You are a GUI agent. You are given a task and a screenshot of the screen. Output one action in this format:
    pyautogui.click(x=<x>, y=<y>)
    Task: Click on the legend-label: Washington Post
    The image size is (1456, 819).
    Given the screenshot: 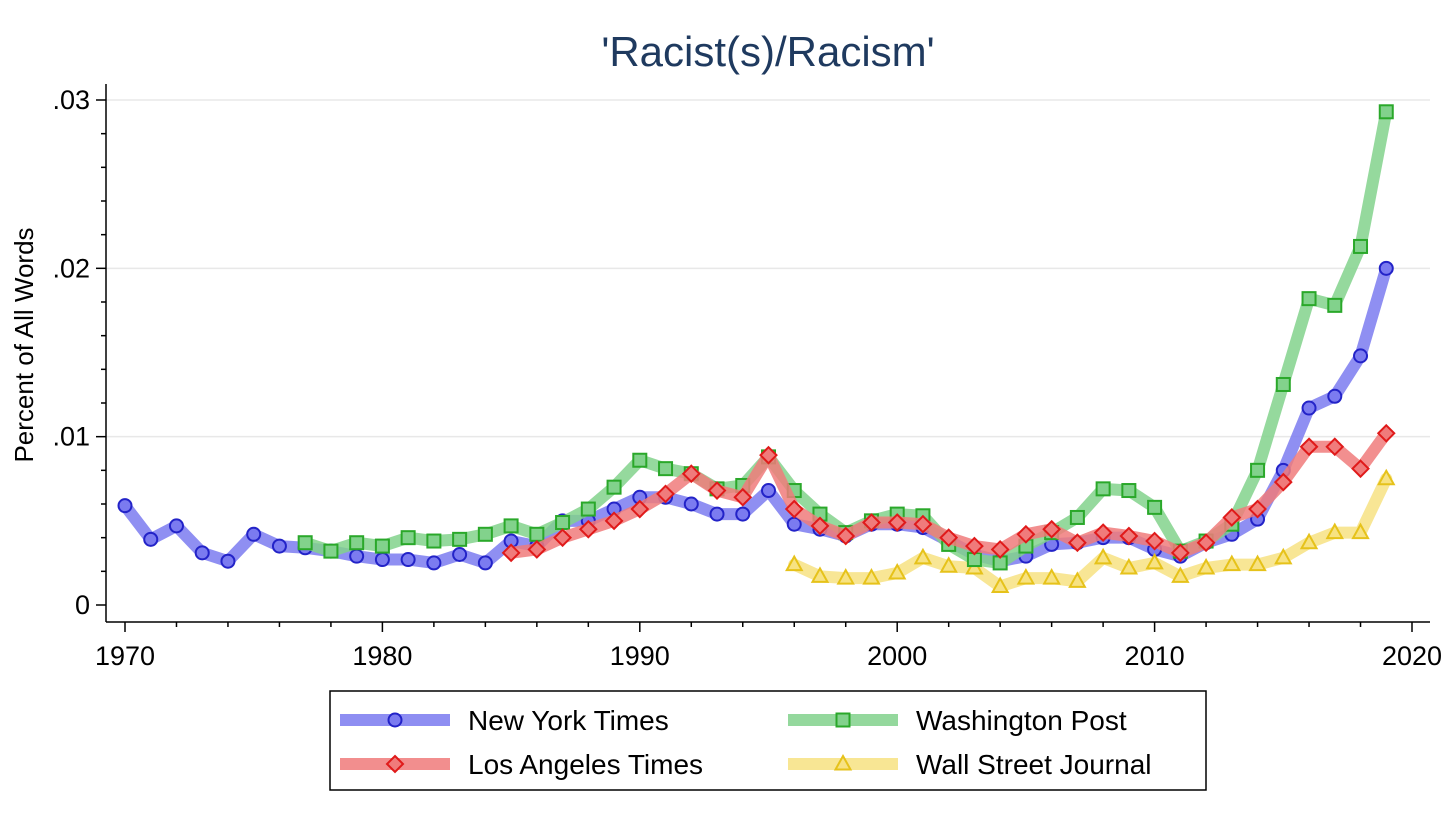 What is the action you would take?
    pyautogui.click(x=1021, y=720)
    